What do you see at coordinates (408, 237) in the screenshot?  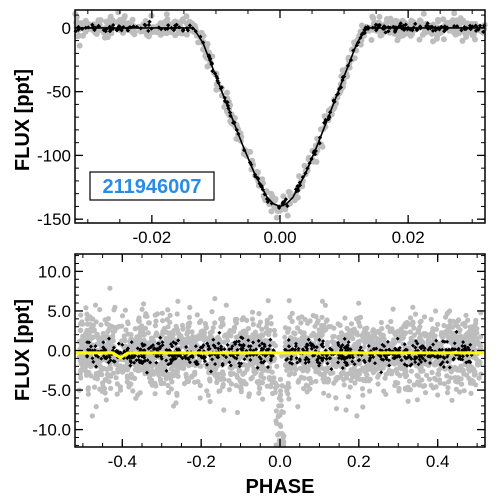 I see `x-tick-label: 0.02` at bounding box center [408, 237].